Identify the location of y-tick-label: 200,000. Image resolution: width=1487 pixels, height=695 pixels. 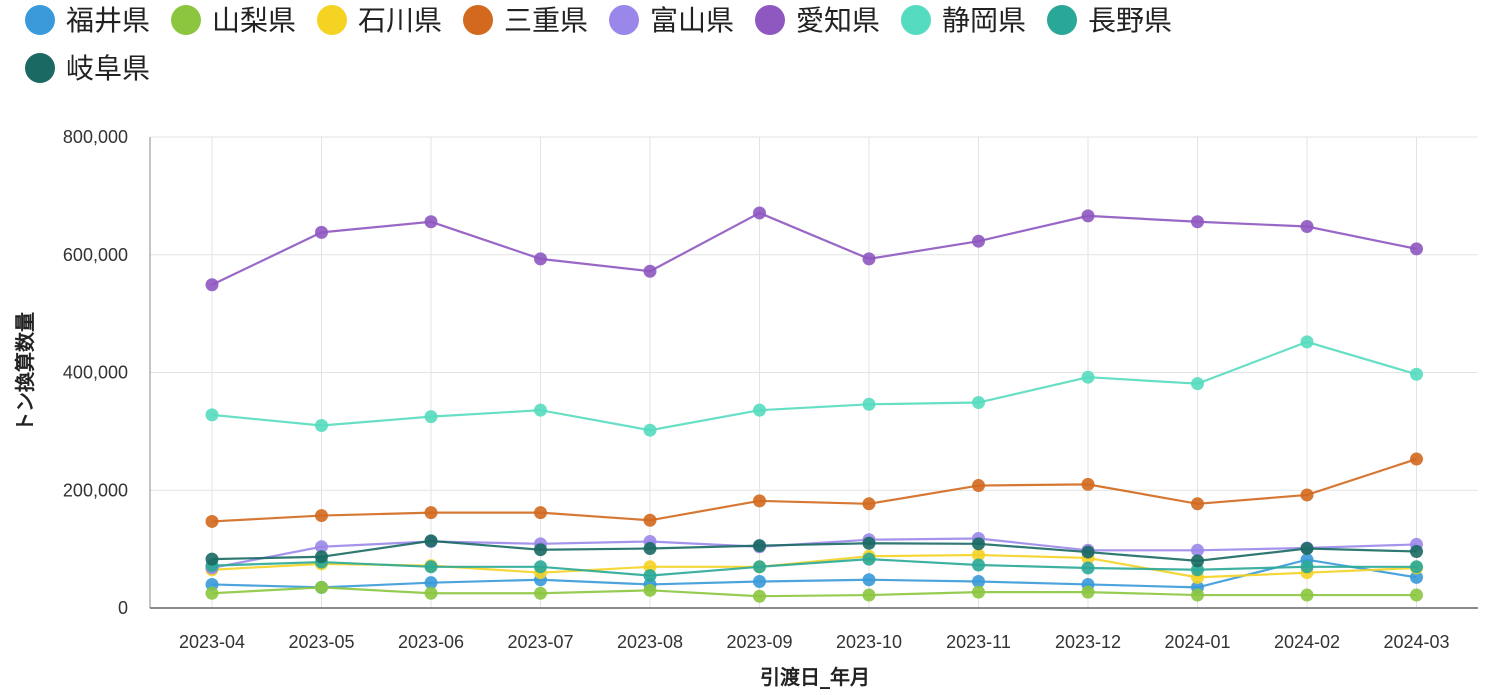
(95, 490).